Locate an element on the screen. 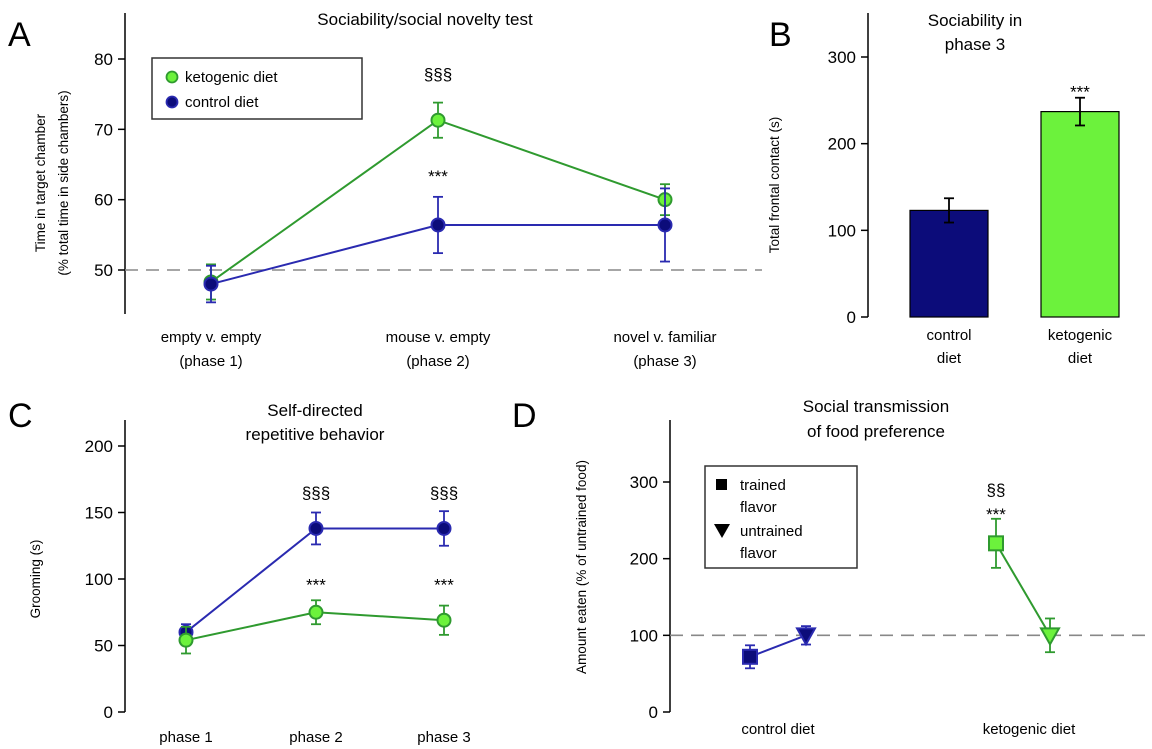  panel-d-legend-untrained-2: flavor is located at coordinates (758, 553).